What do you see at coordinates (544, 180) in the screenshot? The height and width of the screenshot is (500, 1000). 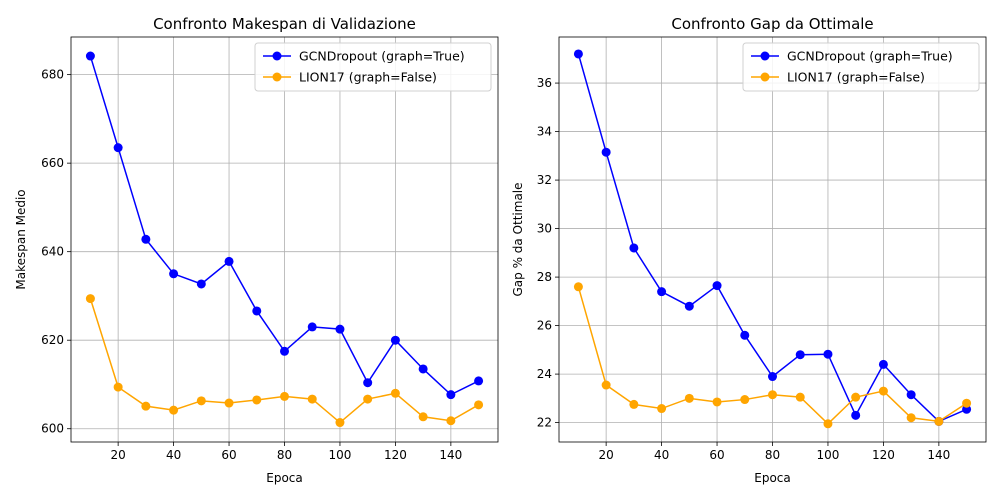 I see `y-tick-label: 32` at bounding box center [544, 180].